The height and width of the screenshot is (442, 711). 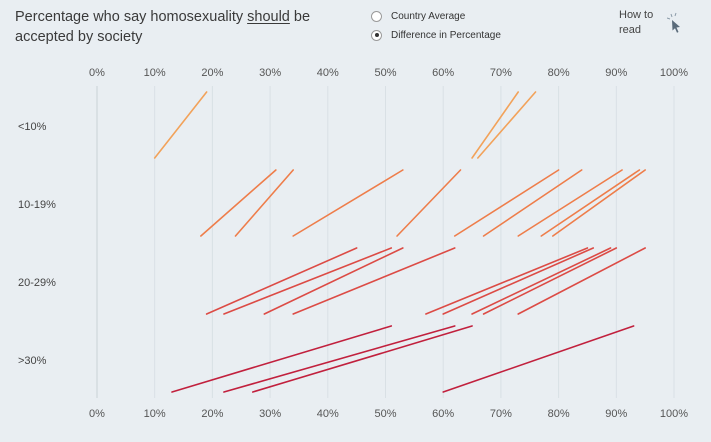 I want to click on row-label: 10-19%, so click(x=37, y=205).